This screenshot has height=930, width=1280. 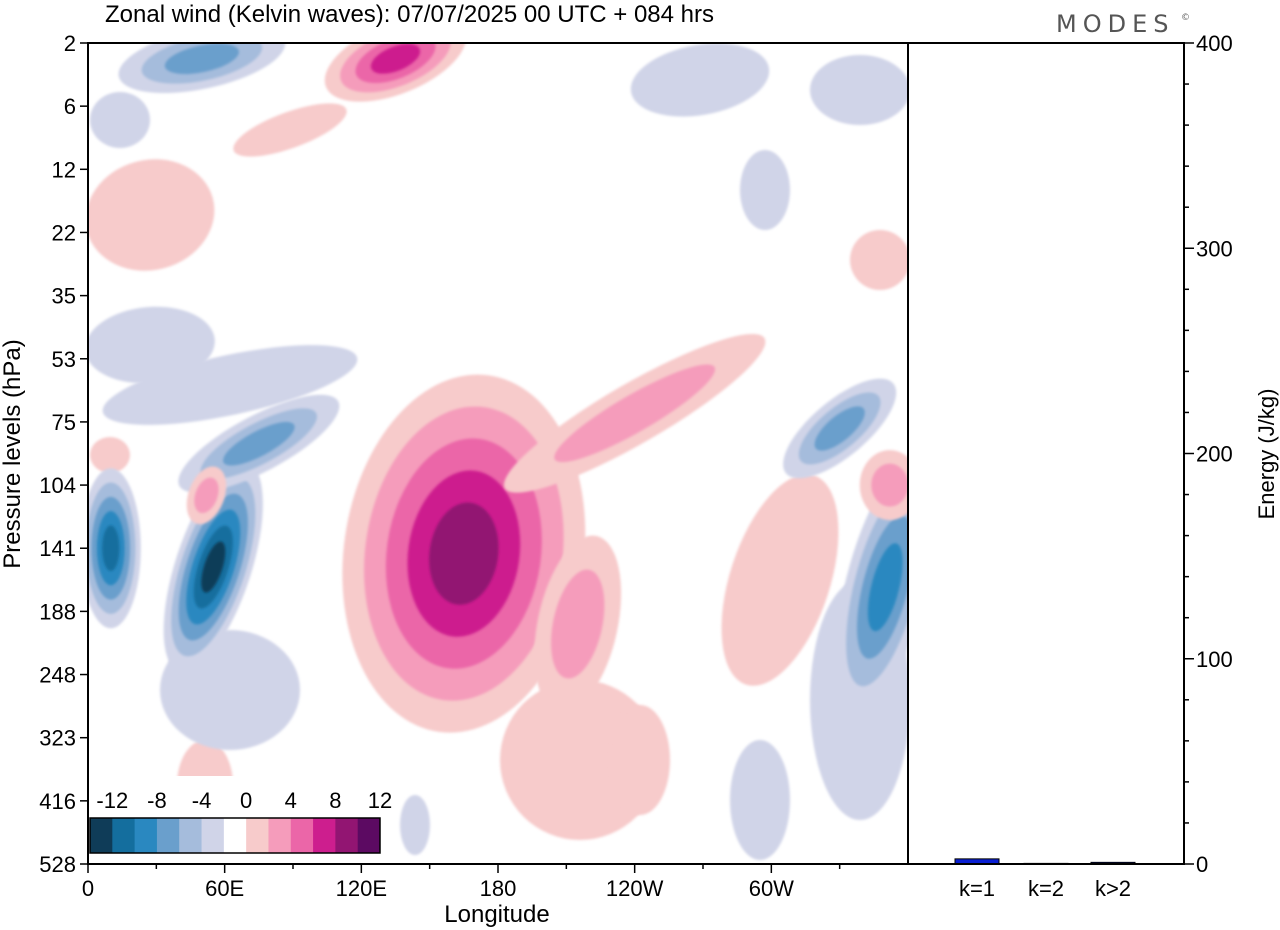 I want to click on brand-copyright-mark: ©, so click(x=1188, y=18).